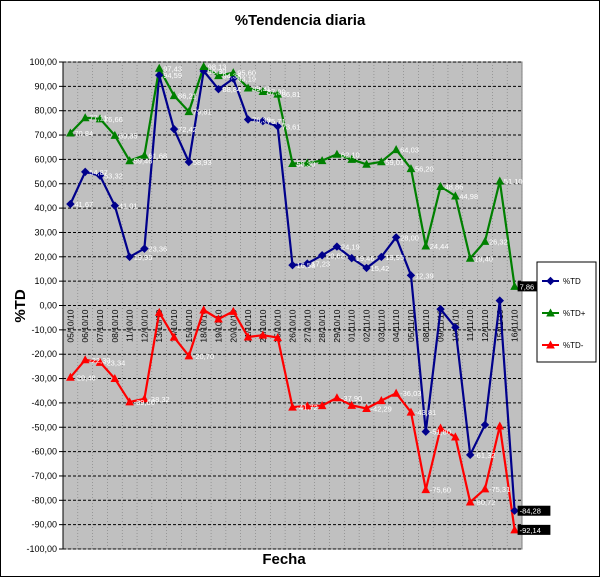 Image resolution: width=600 pixels, height=577 pixels. I want to click on y-tick-label: -90,00, so click(44, 525).